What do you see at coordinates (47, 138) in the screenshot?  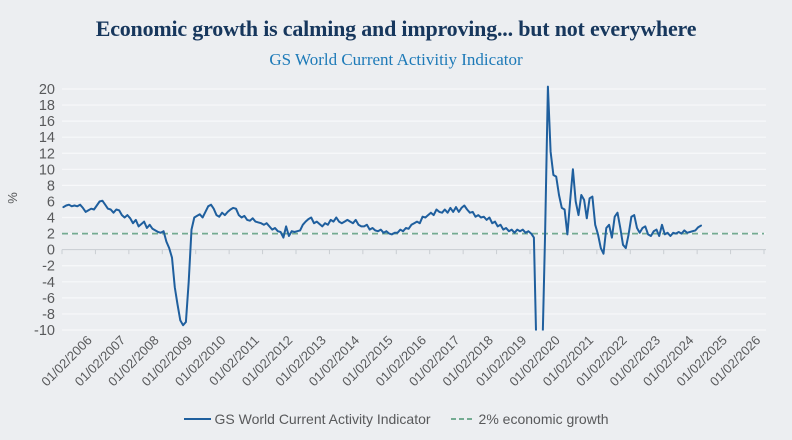 I see `y-tick-label: 14` at bounding box center [47, 138].